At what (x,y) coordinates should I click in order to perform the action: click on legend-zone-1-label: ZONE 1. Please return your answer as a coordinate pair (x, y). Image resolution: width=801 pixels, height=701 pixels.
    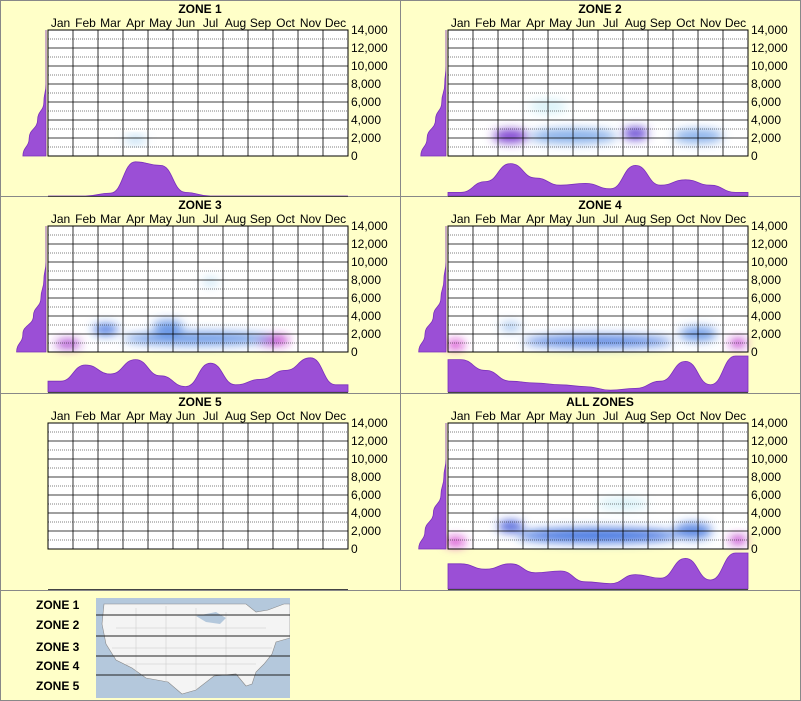
    Looking at the image, I should click on (58, 605).